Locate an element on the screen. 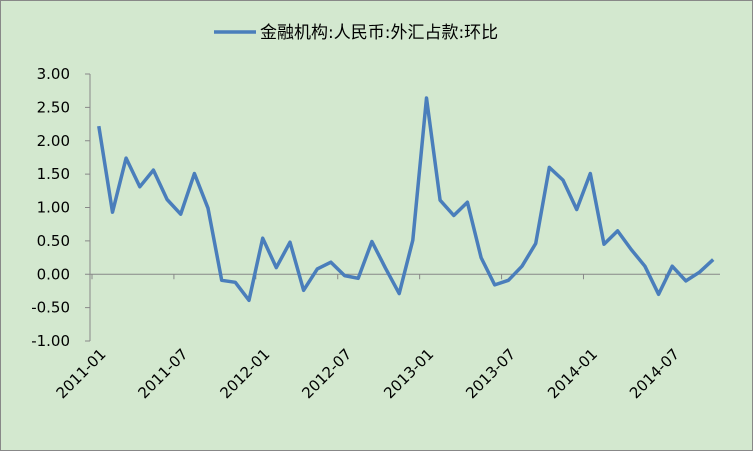  y-tick-label: 1.00 is located at coordinates (53, 208).